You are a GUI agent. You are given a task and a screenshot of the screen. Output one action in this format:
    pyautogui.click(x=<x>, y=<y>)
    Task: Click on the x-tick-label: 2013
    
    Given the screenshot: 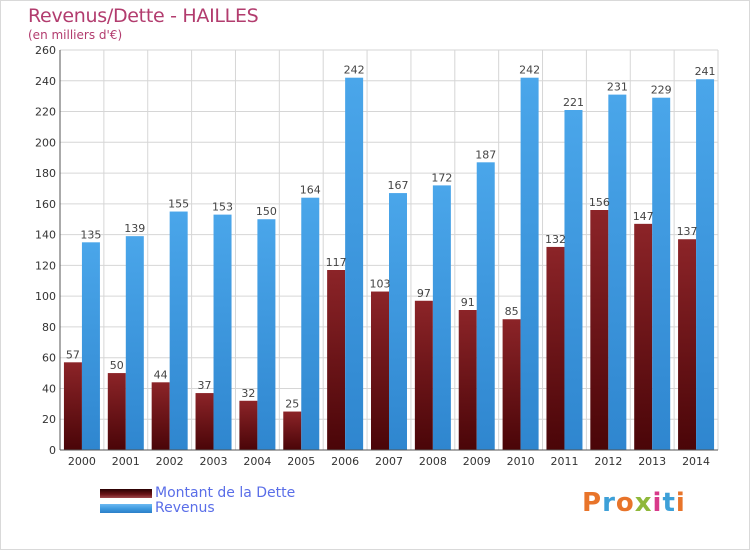 What is the action you would take?
    pyautogui.click(x=652, y=461)
    